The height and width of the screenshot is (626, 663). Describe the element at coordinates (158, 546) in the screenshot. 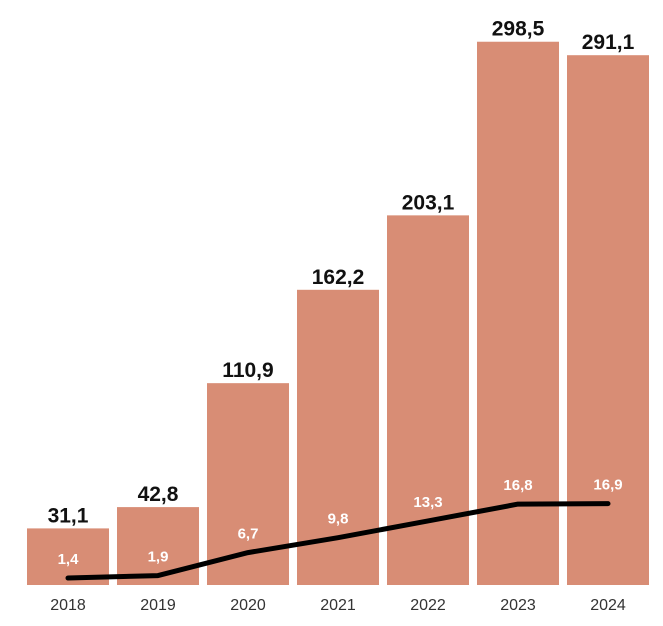

I see `bar-2019` at that location.